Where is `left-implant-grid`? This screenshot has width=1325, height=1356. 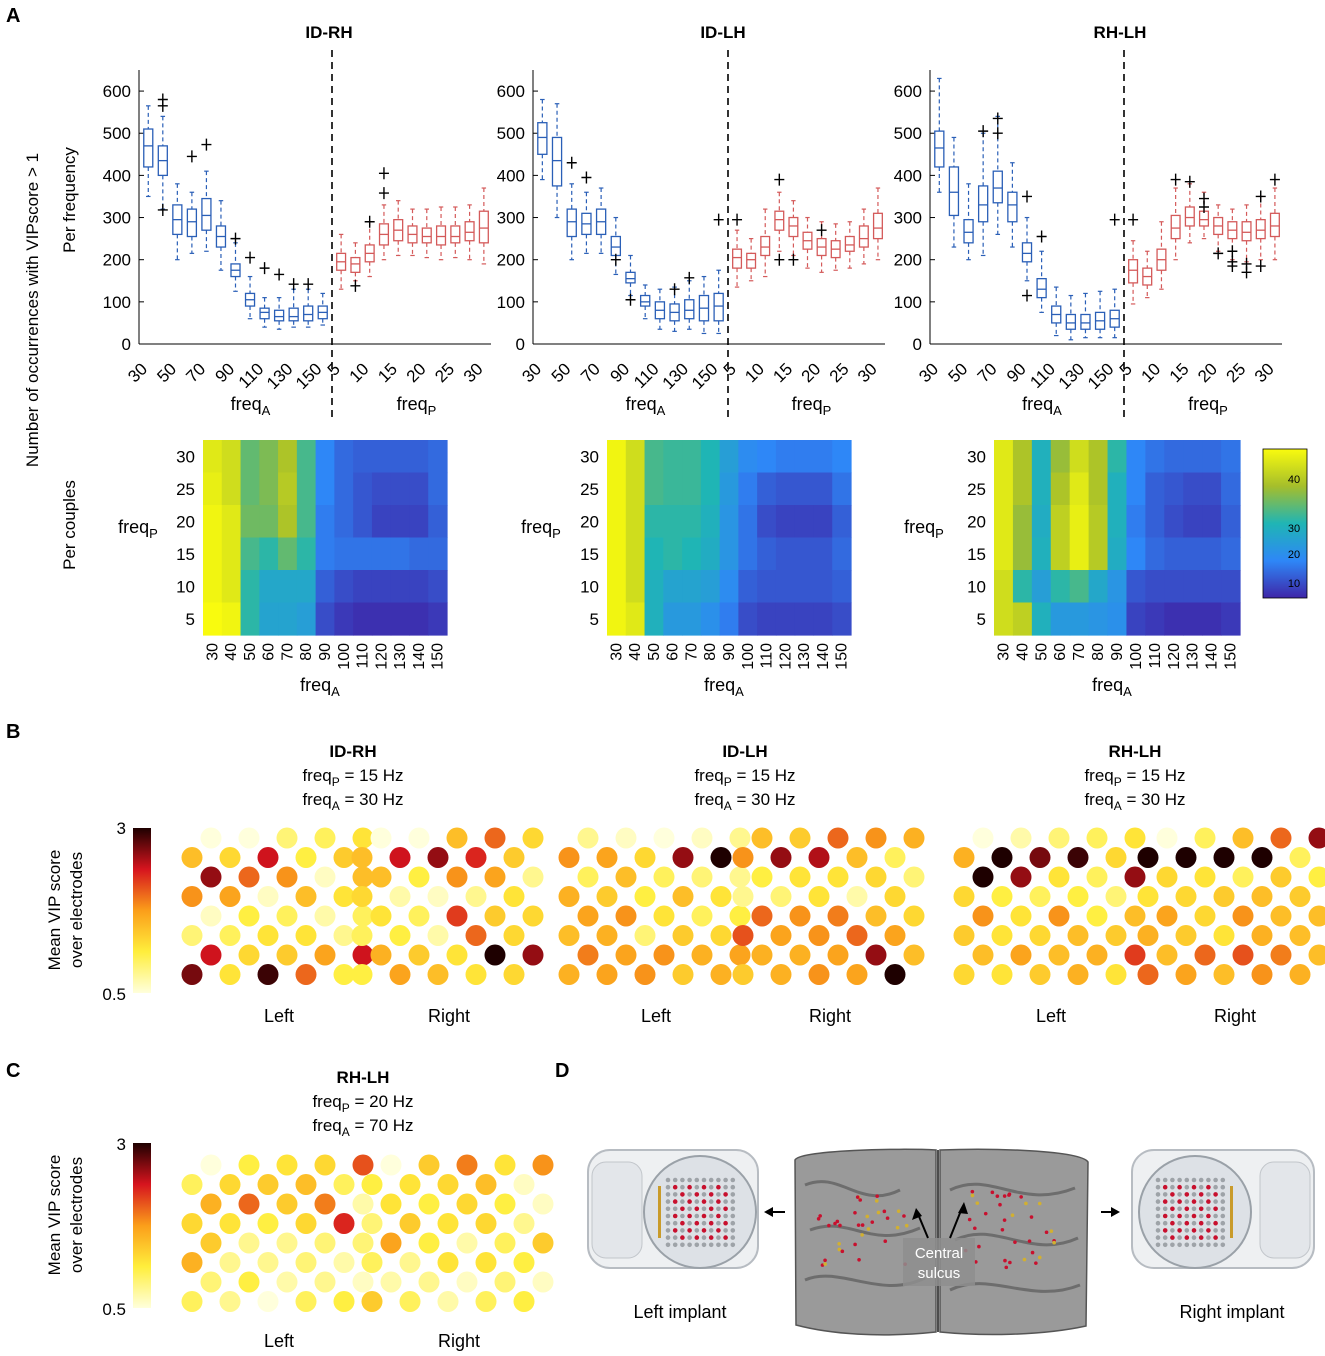 left-implant-grid is located at coordinates (697, 1212).